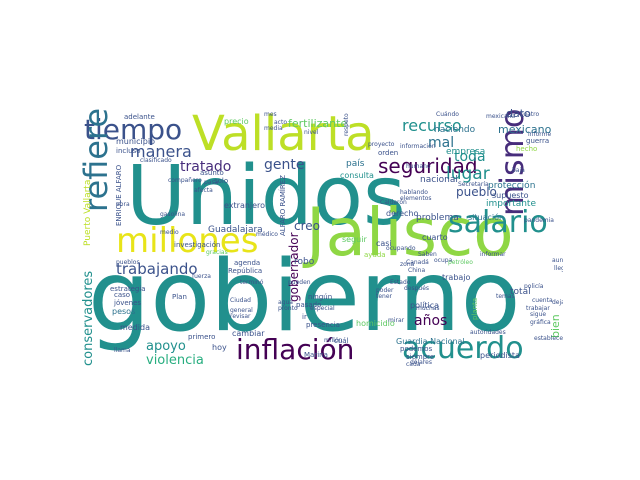 This screenshot has height=480, width=640. Describe the element at coordinates (413, 364) in the screenshot. I see `word: cada` at that location.